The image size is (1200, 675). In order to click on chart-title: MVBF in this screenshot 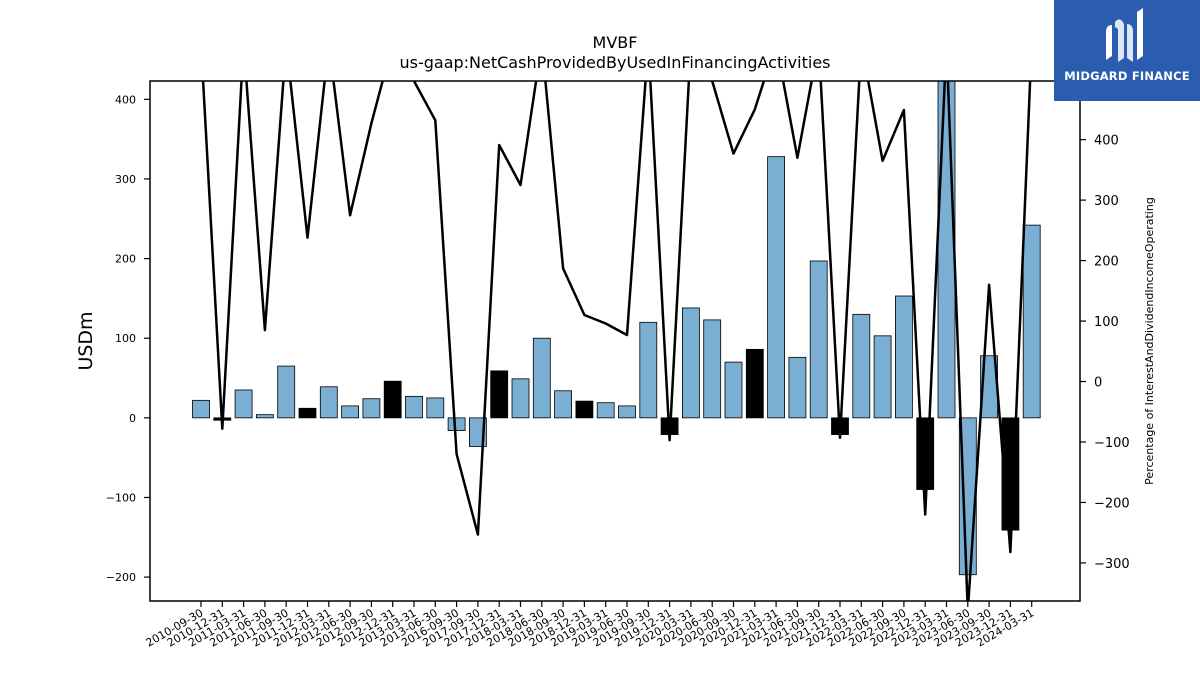, I will do `click(615, 42)`.